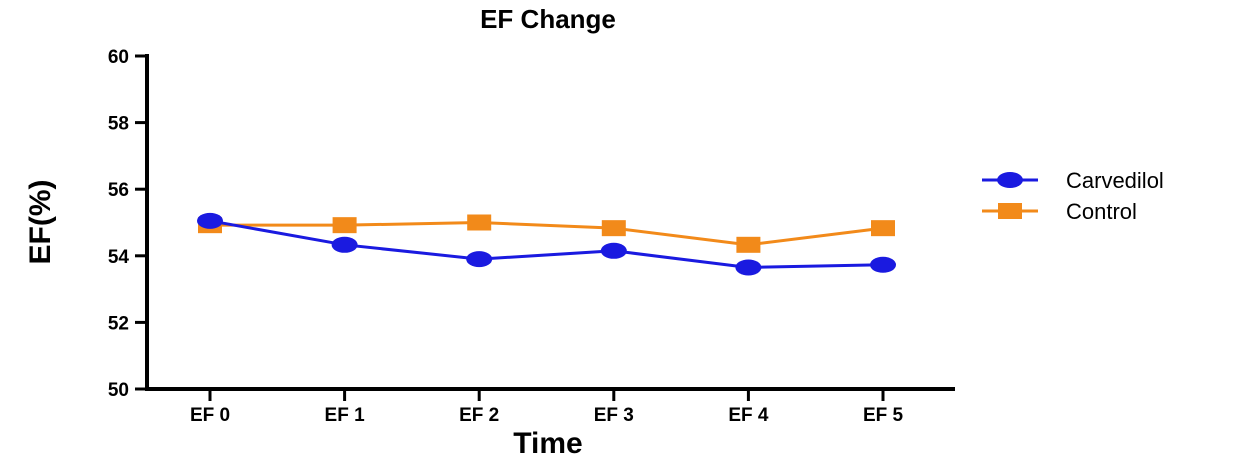  Describe the element at coordinates (883, 415) in the screenshot. I see `x-tick-label: EF 5` at that location.